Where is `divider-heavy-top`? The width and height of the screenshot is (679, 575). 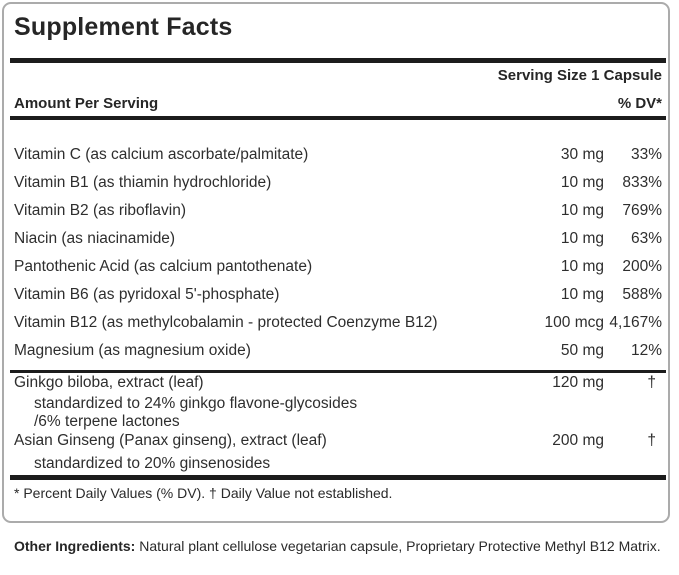
divider-heavy-top is located at coordinates (338, 60).